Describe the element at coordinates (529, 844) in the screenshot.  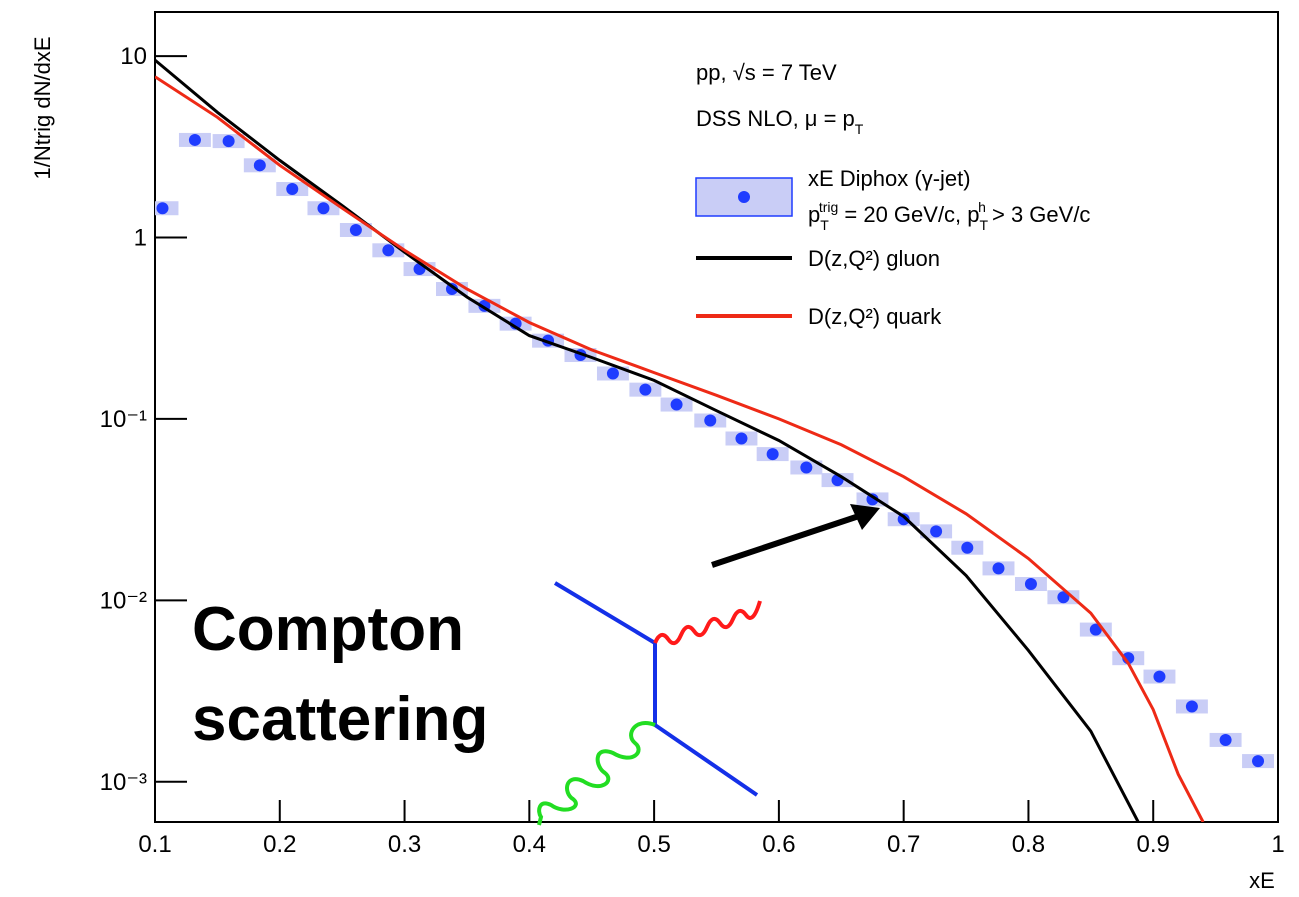
I see `x-tick-label: 0.4` at that location.